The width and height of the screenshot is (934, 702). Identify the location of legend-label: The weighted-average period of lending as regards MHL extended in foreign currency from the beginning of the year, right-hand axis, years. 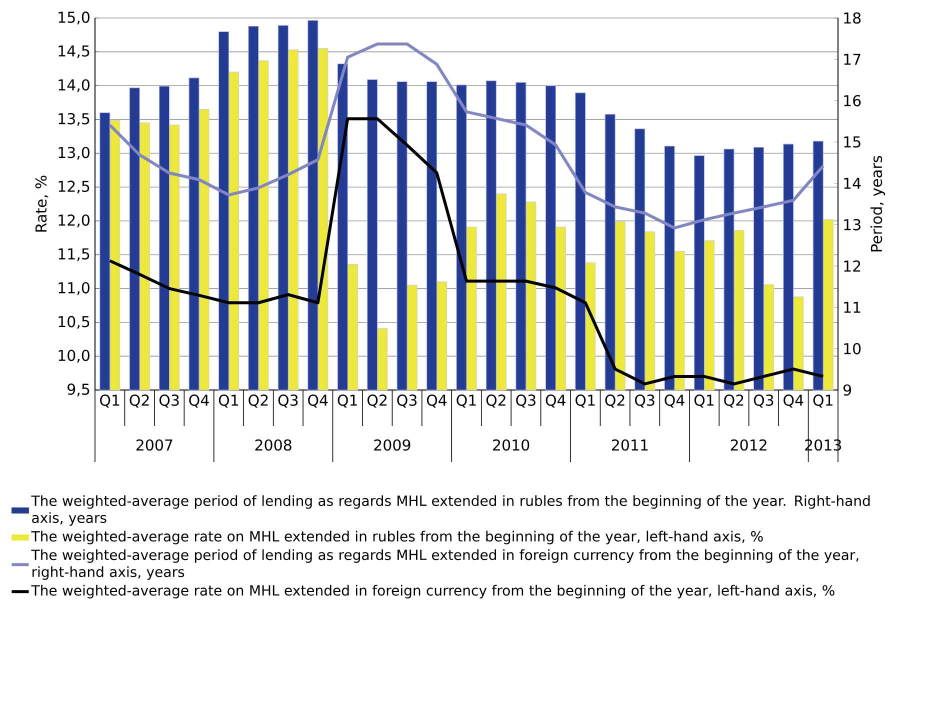
(444, 564).